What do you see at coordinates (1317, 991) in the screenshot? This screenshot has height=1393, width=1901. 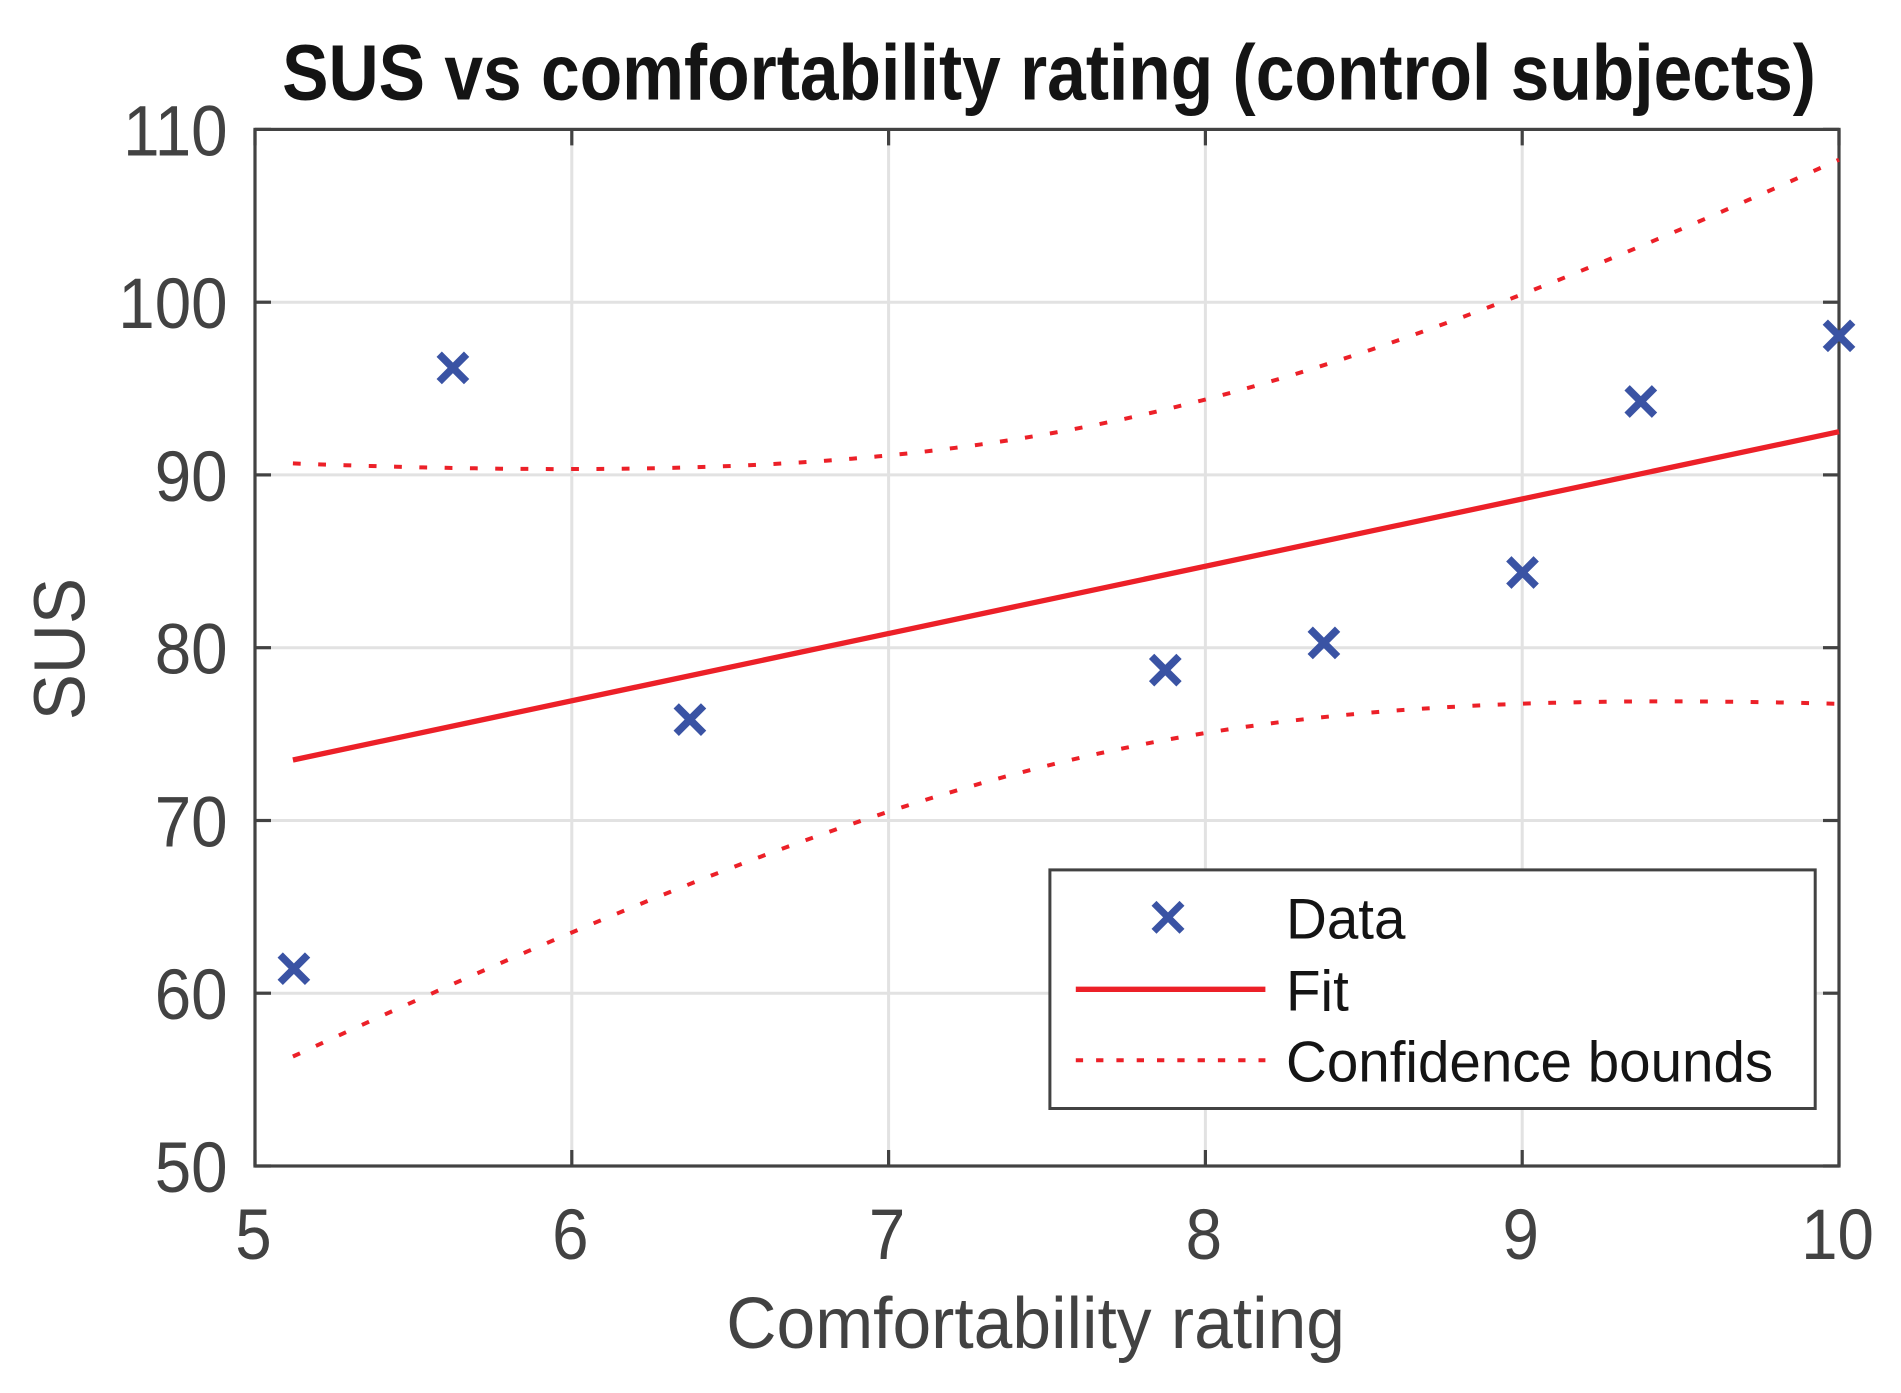 I see `svg-text: Fit` at bounding box center [1317, 991].